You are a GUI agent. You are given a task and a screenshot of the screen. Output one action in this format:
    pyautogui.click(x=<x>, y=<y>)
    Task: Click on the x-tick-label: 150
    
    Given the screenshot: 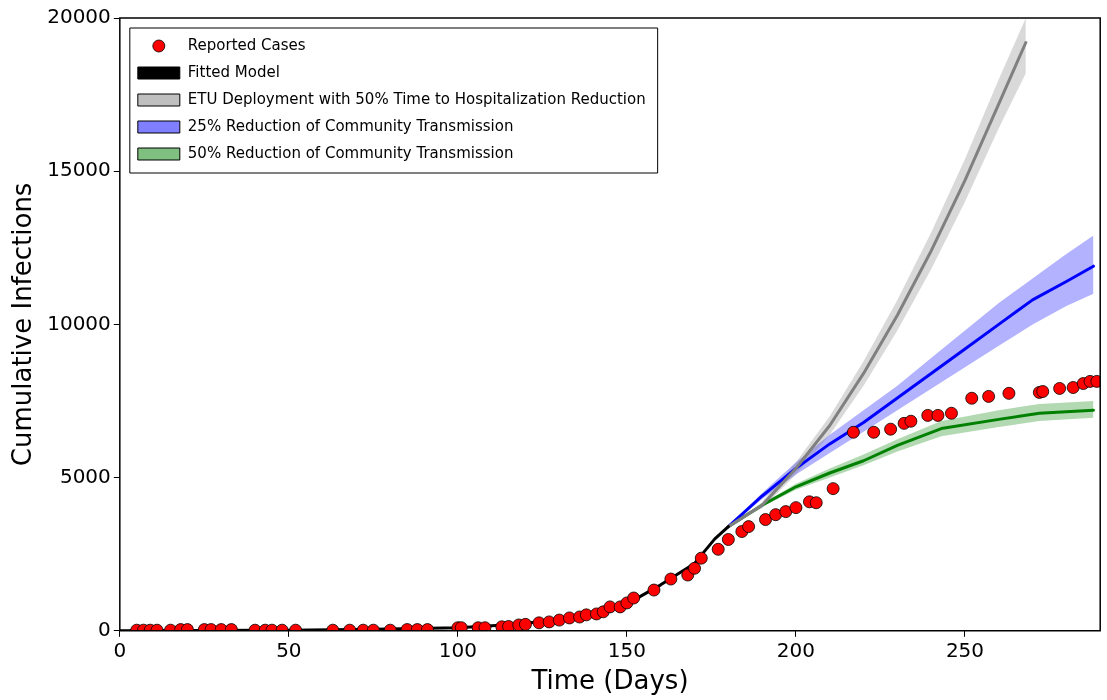 What is the action you would take?
    pyautogui.click(x=627, y=650)
    